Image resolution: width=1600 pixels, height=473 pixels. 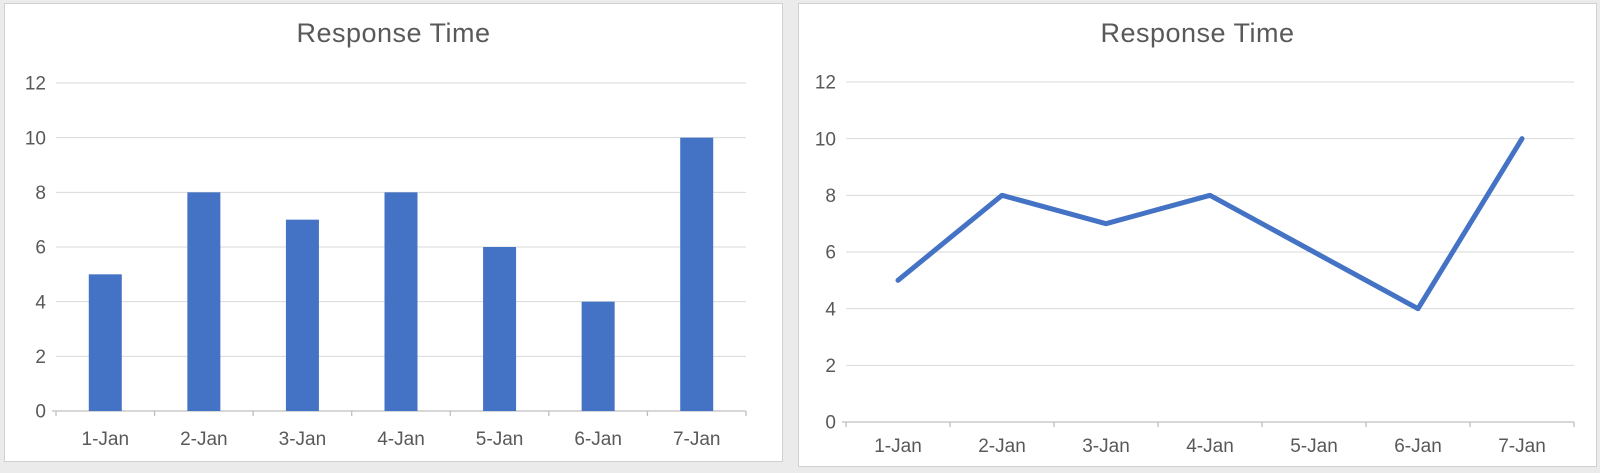 What do you see at coordinates (393, 33) in the screenshot?
I see `bar-chart-title: Response Time` at bounding box center [393, 33].